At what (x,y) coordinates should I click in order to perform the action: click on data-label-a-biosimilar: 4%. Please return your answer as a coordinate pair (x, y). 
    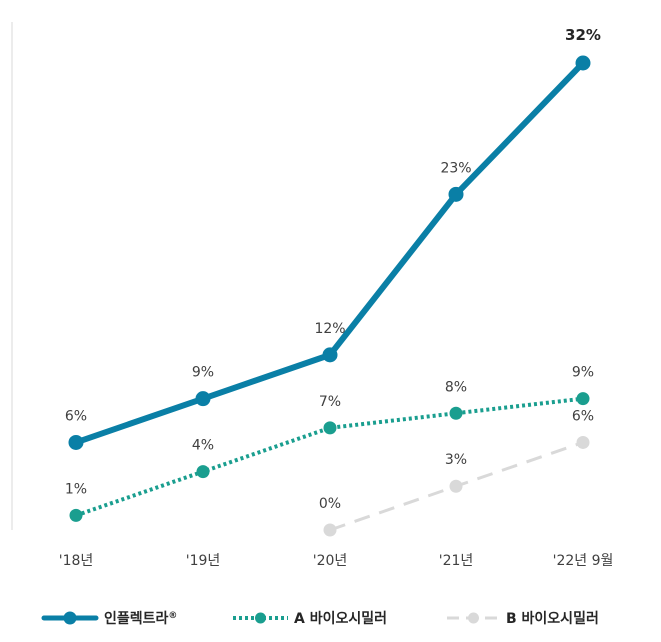
    Looking at the image, I should click on (203, 446).